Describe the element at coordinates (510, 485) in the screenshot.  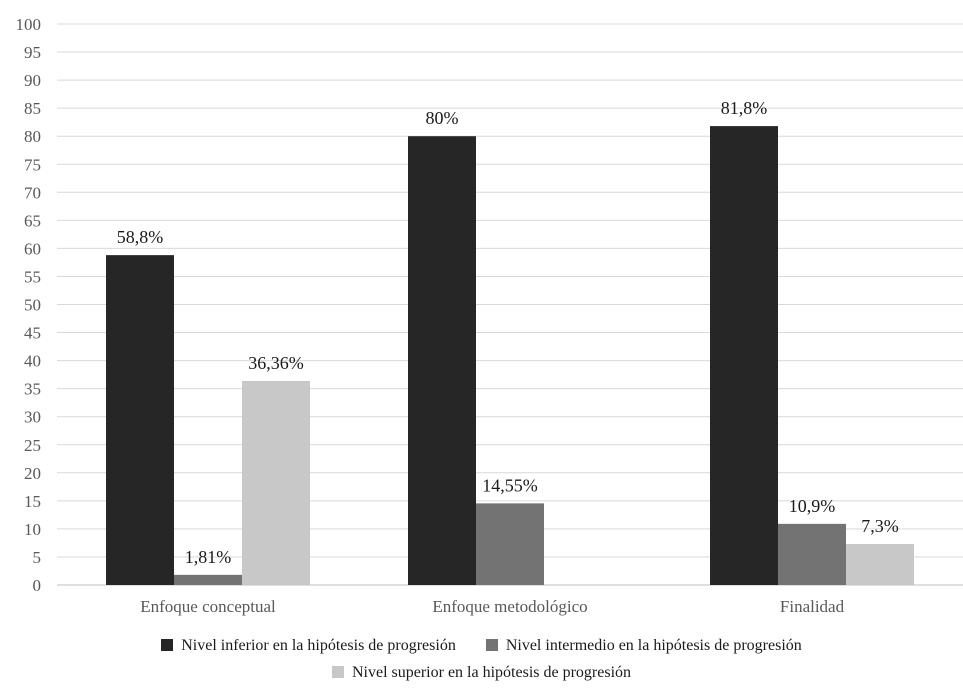
I see `data-label: 14,55%` at that location.